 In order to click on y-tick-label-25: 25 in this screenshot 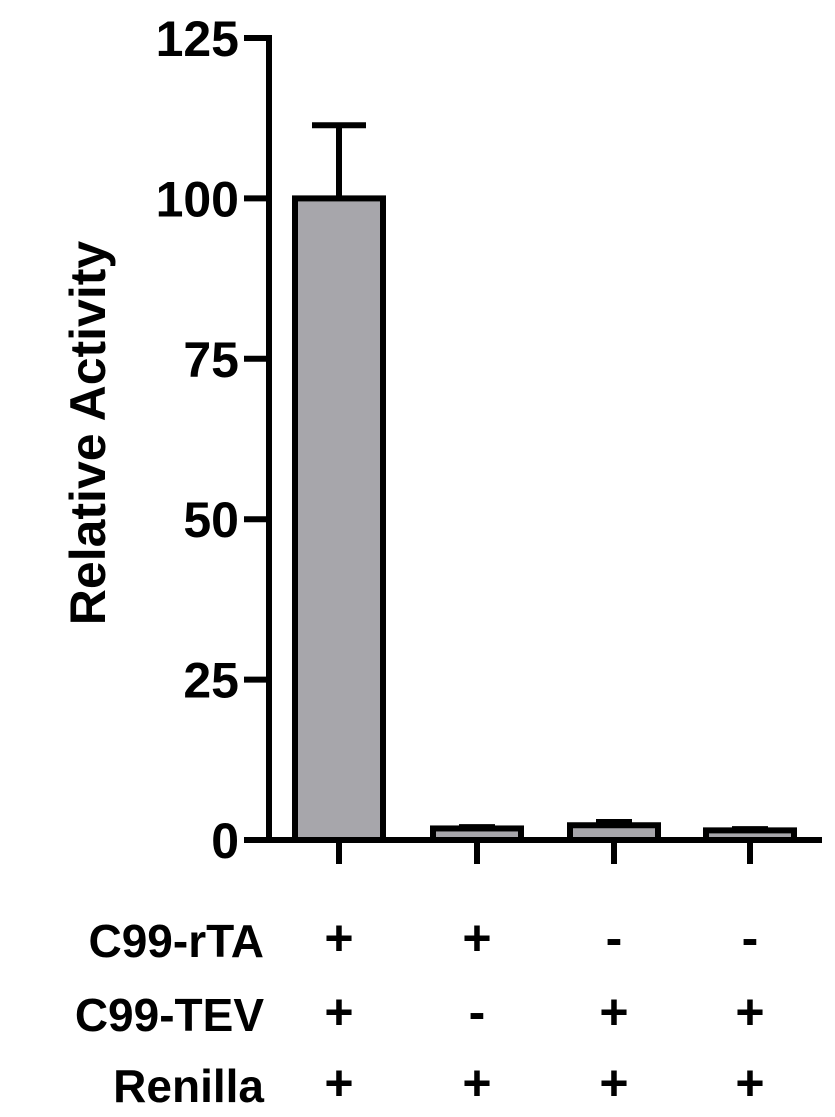, I will do `click(211, 681)`.